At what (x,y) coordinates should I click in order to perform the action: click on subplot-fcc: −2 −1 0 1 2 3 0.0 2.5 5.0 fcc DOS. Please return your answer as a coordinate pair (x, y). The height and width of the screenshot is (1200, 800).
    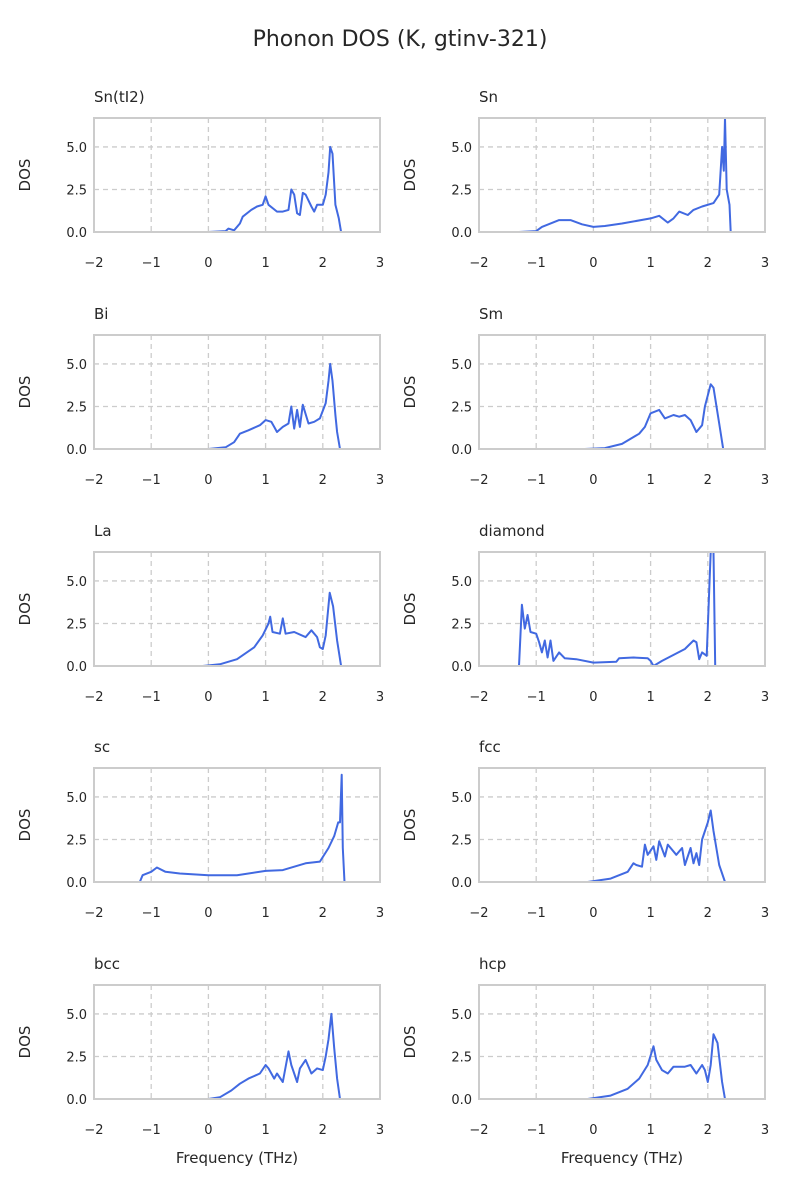
    Looking at the image, I should click on (585, 829).